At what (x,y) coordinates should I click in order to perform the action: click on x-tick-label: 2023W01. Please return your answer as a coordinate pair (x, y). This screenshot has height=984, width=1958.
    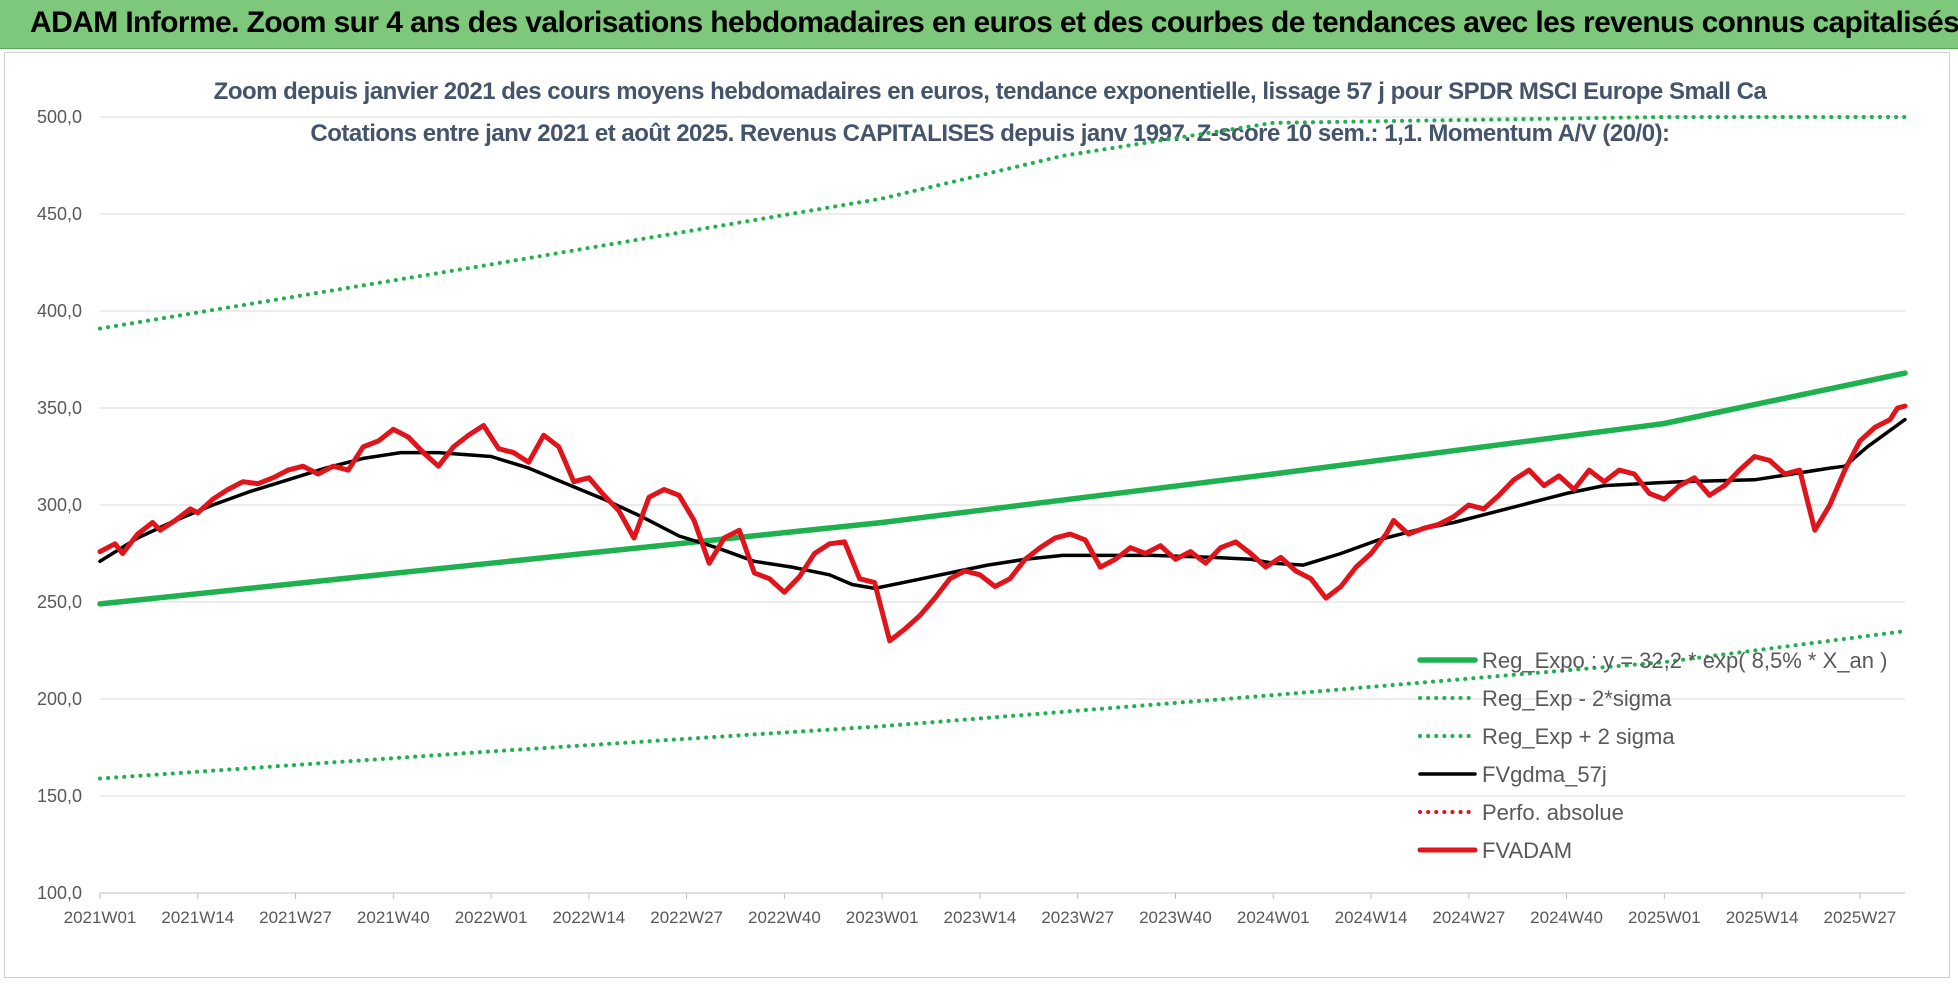
    Looking at the image, I should click on (882, 917).